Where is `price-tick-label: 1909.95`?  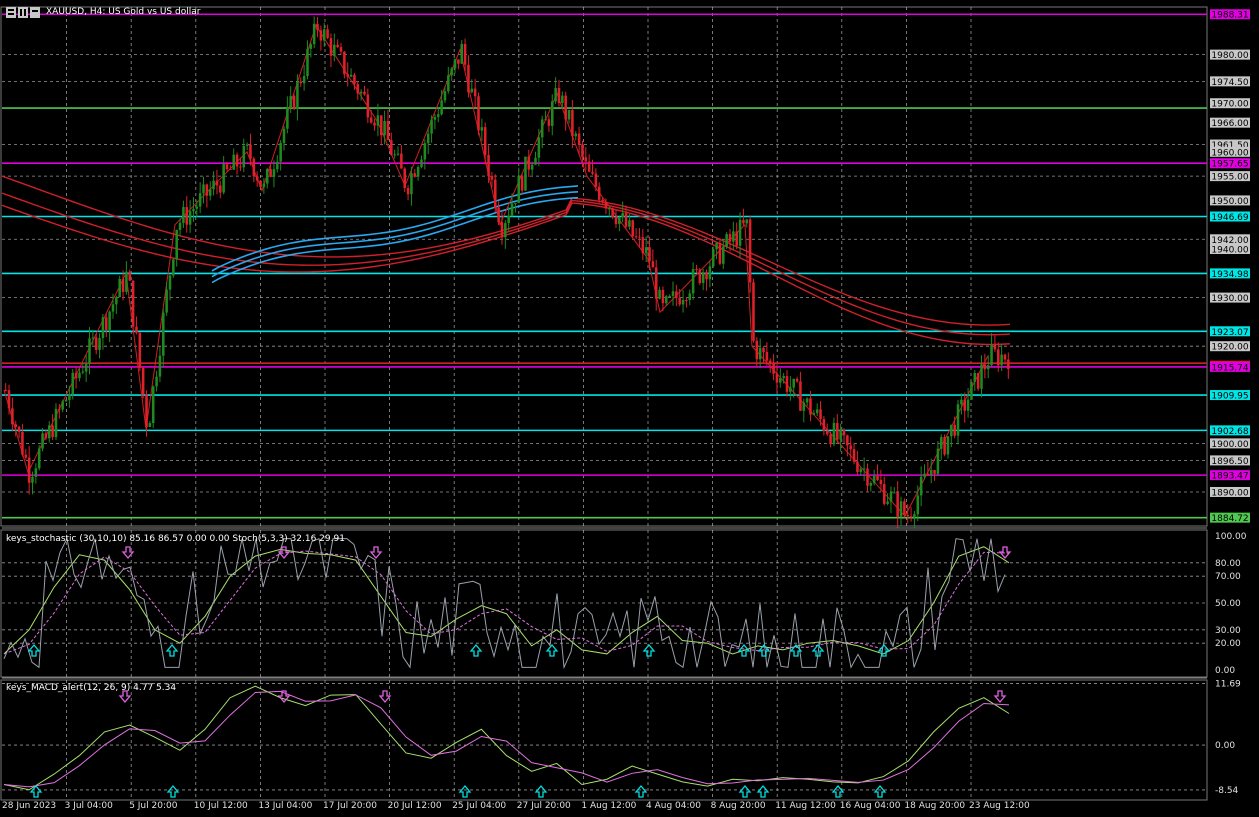 price-tick-label: 1909.95 is located at coordinates (1229, 397).